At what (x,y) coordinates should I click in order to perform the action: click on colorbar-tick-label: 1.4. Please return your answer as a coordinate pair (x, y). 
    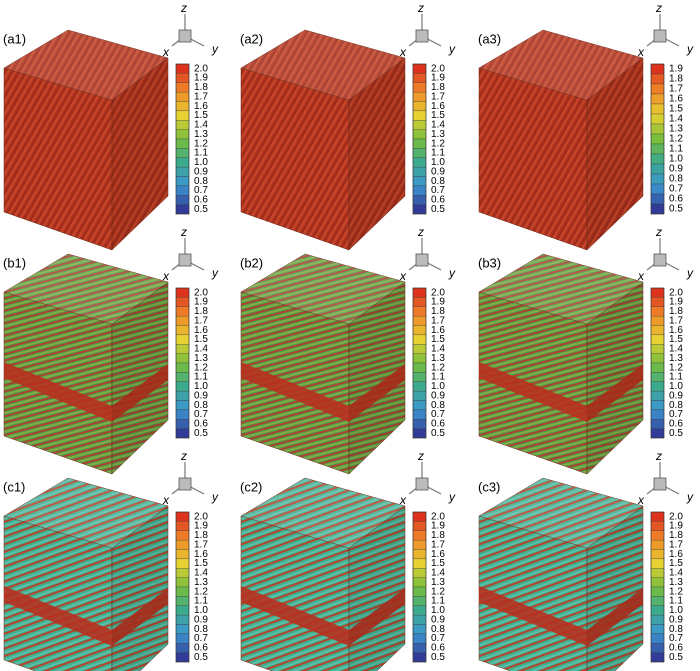
    Looking at the image, I should click on (201, 125).